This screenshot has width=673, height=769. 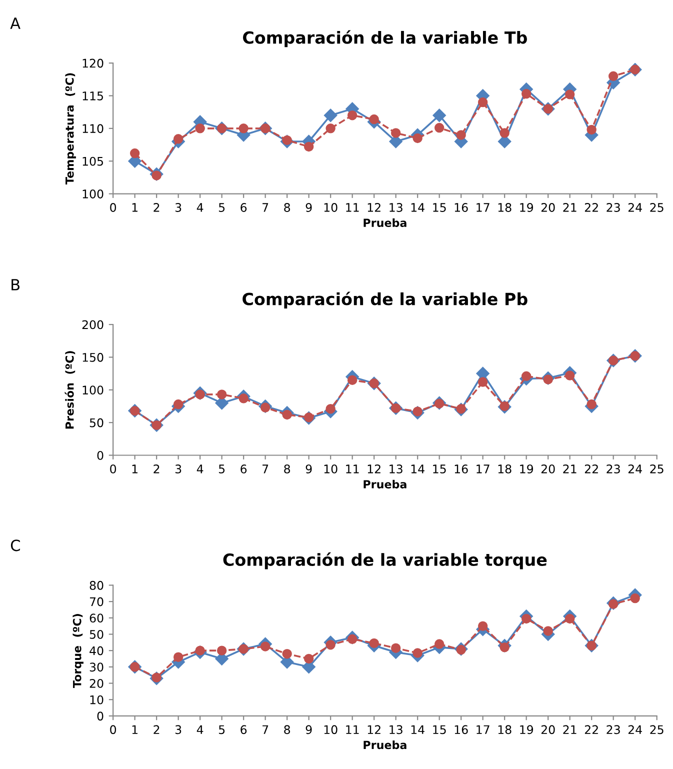 I want to click on chart-title: Comparación de la variable torque, so click(x=385, y=561).